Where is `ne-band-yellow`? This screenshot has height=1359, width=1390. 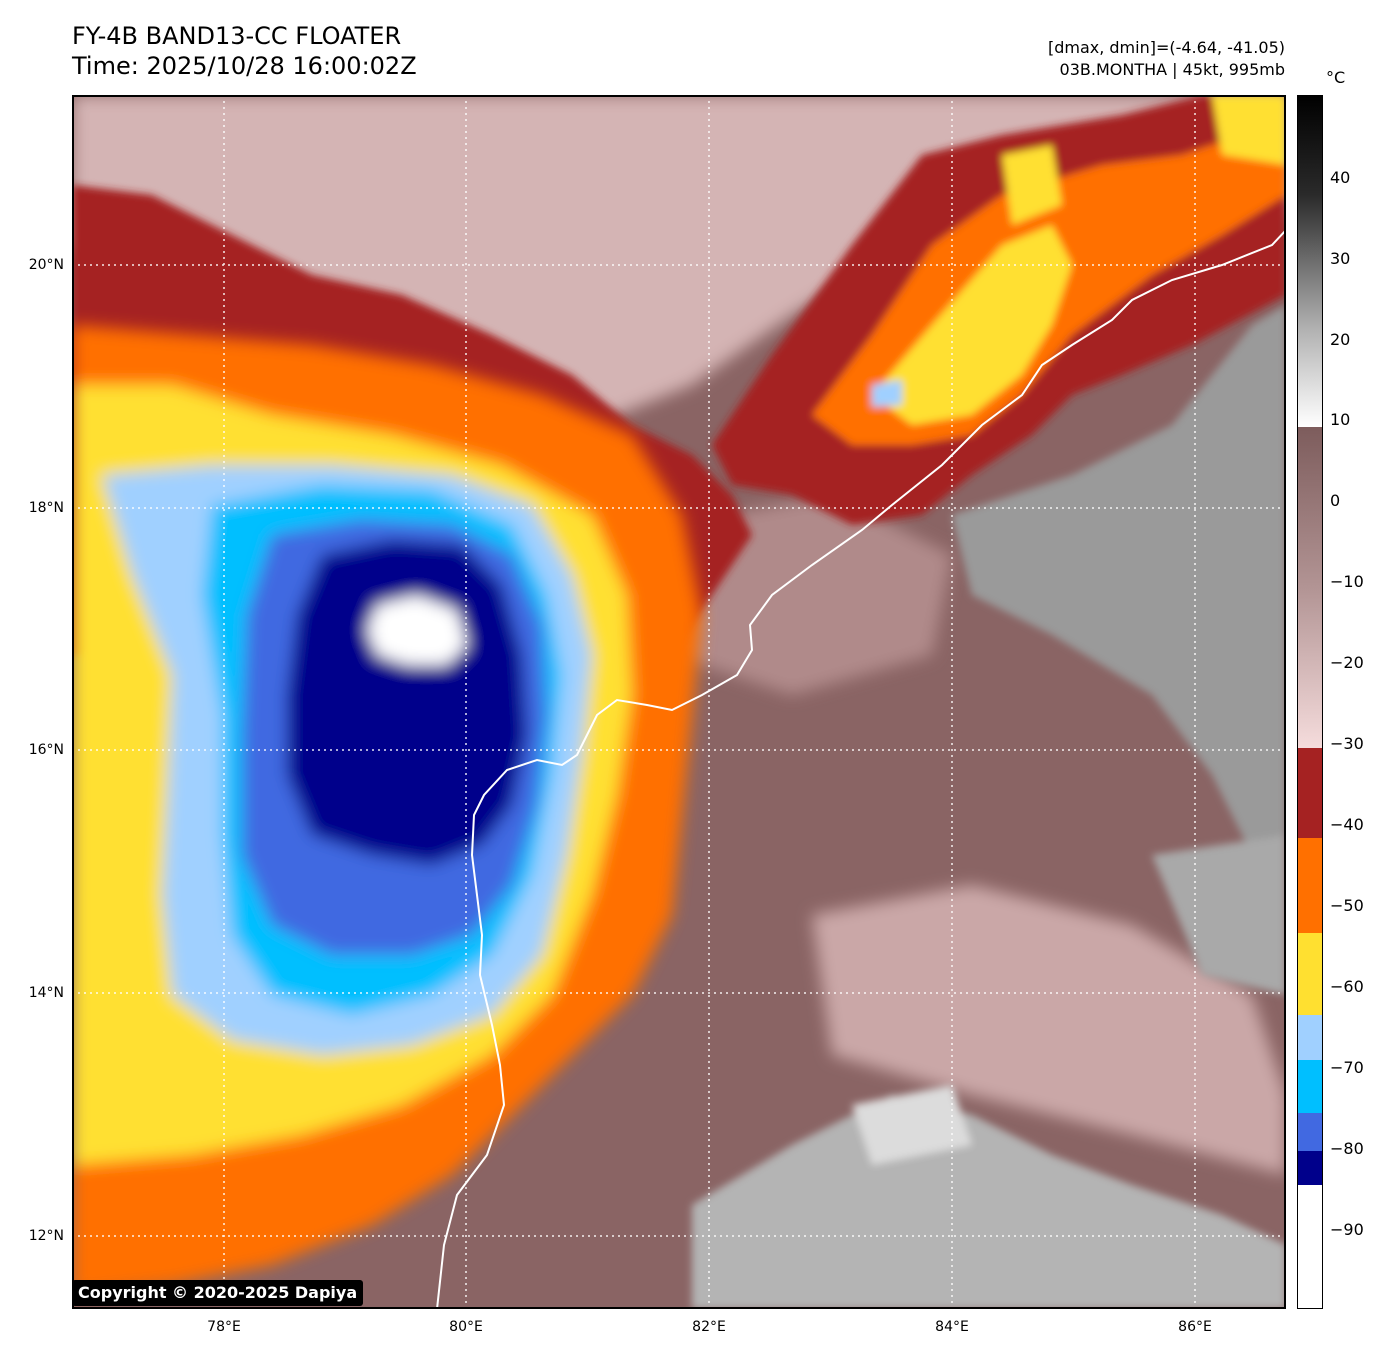 ne-band-yellow is located at coordinates (972, 325).